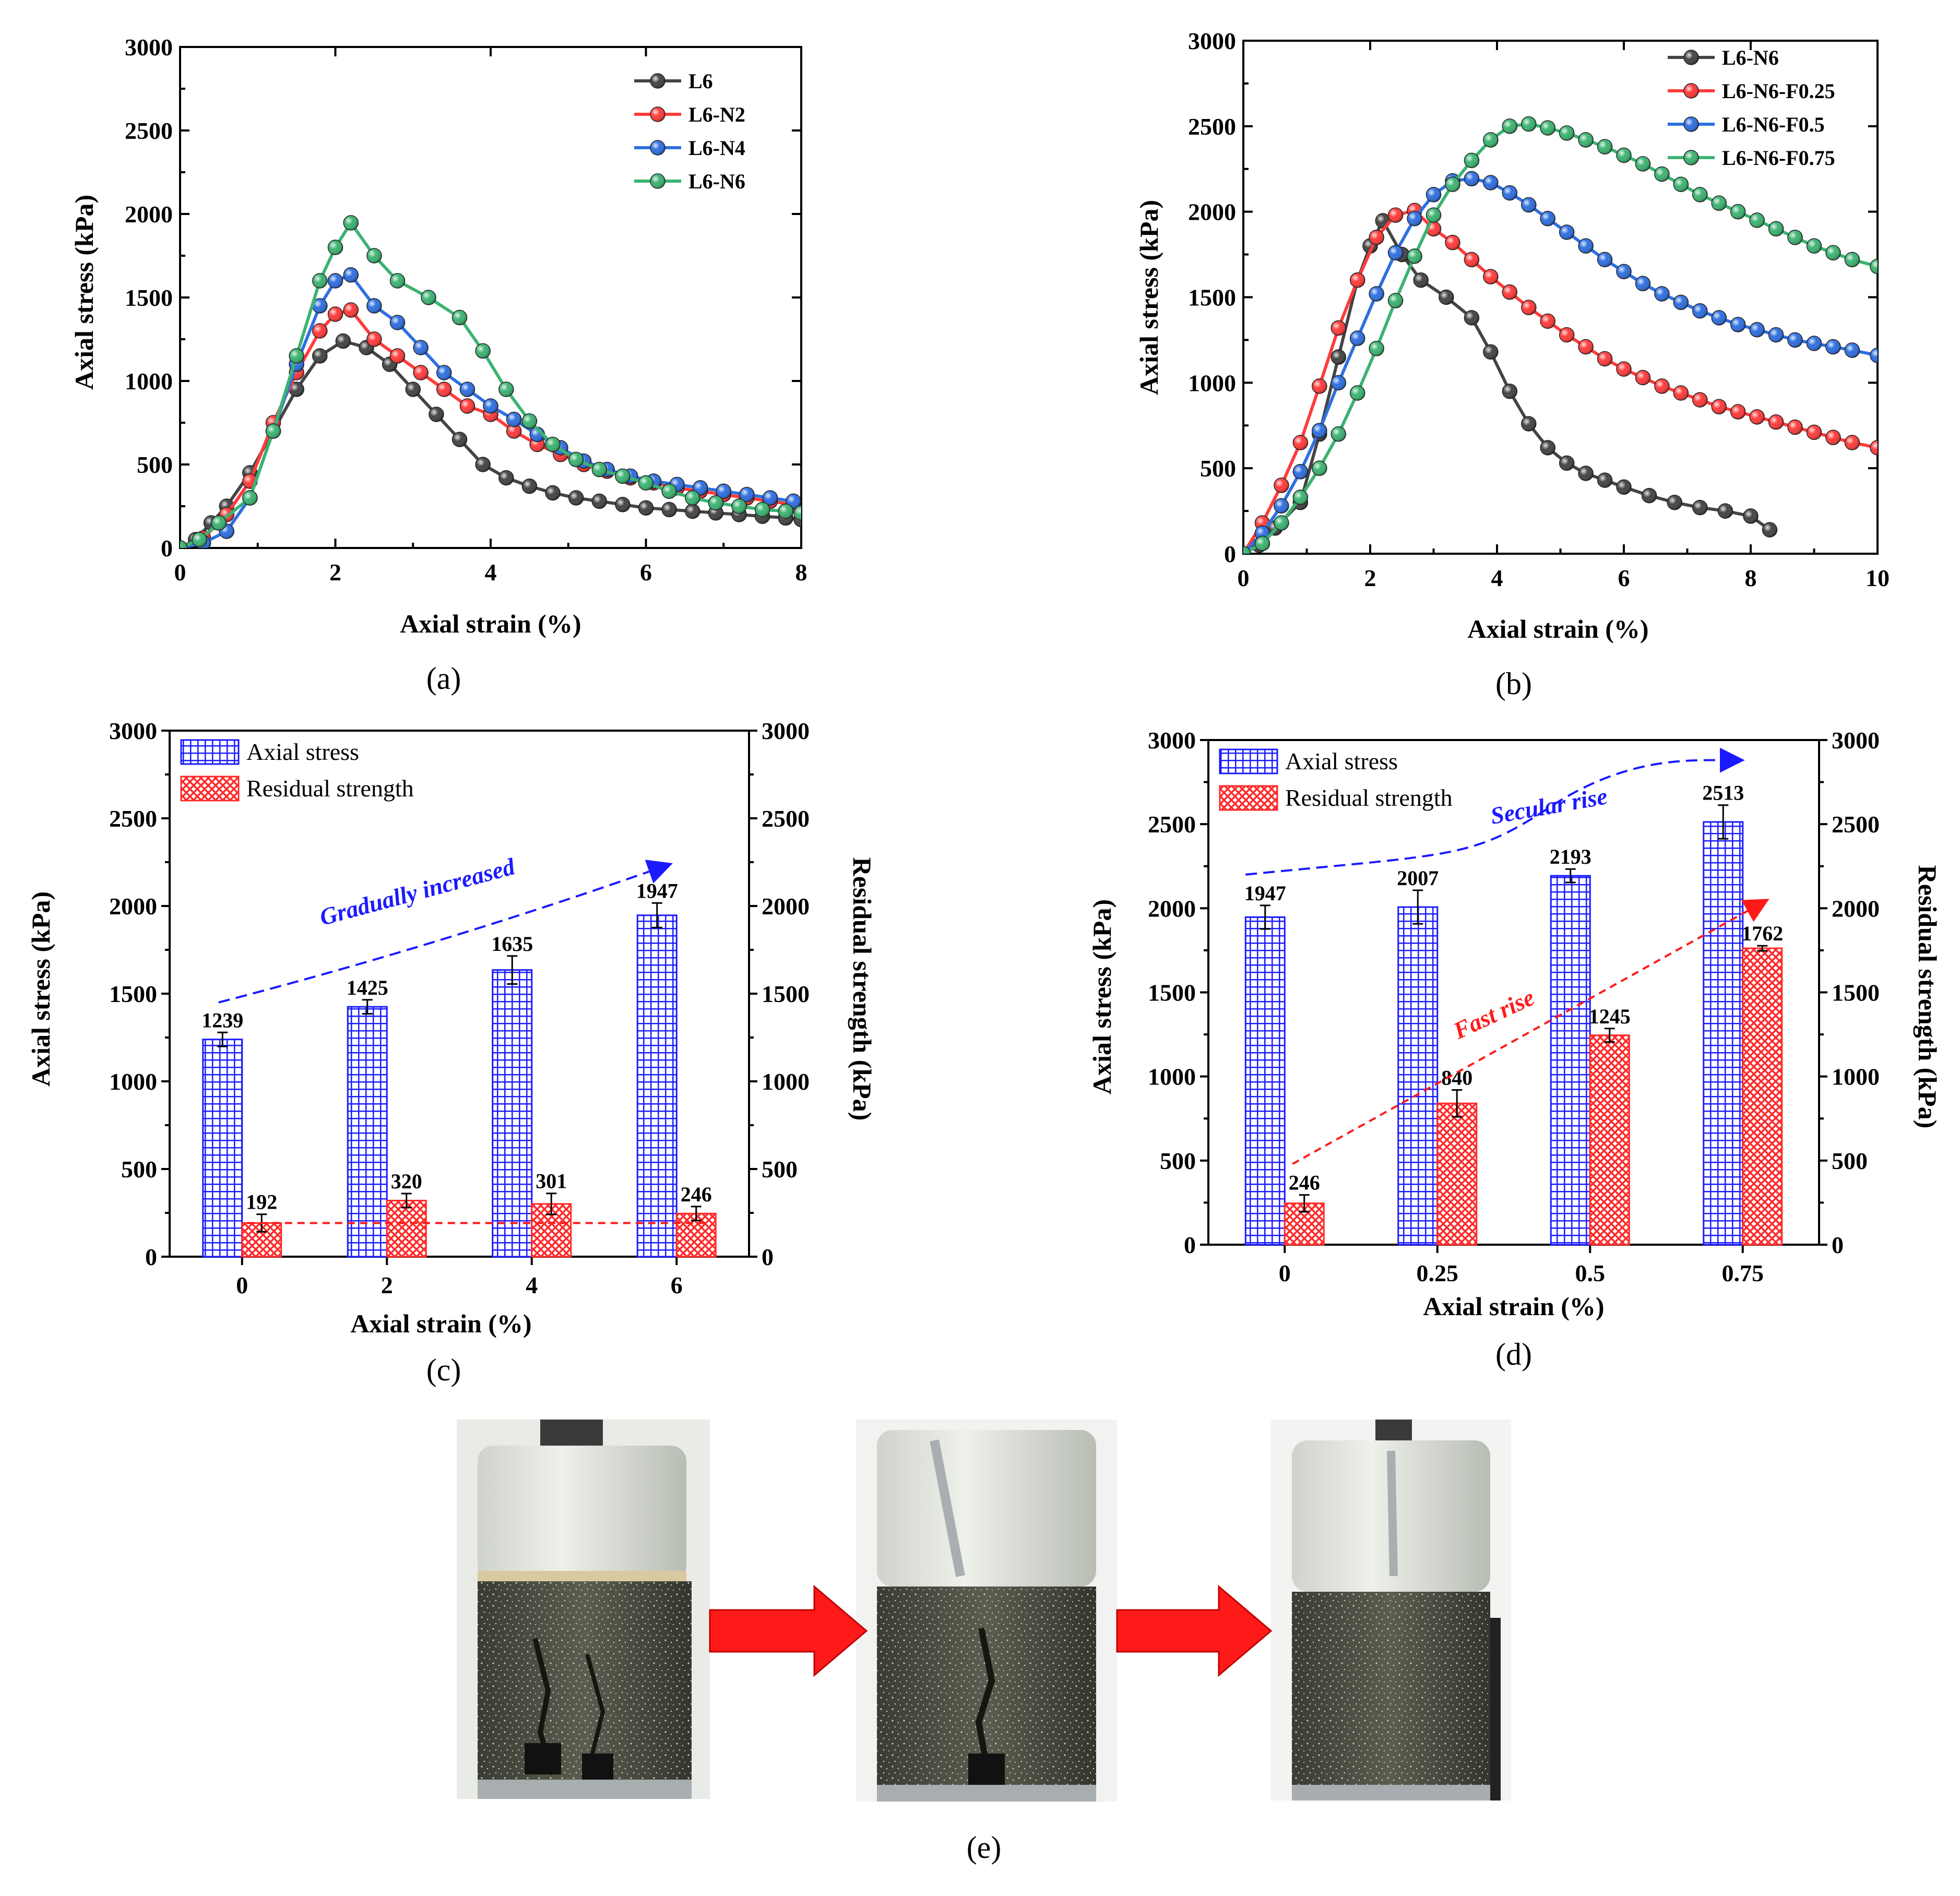  Describe the element at coordinates (1856, 740) in the screenshot. I see `y2-tick-label: 3000` at that location.